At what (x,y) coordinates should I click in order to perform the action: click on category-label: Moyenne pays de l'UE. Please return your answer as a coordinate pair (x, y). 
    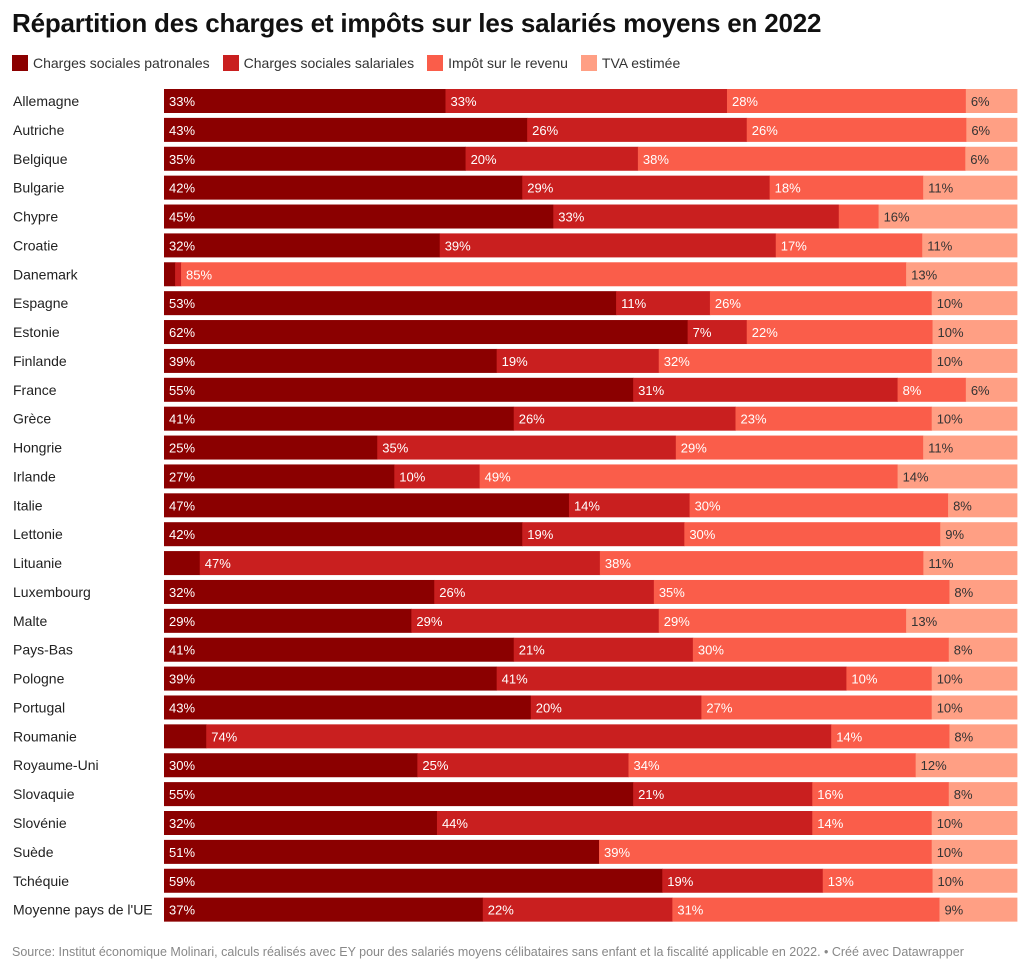
    Looking at the image, I should click on (83, 910).